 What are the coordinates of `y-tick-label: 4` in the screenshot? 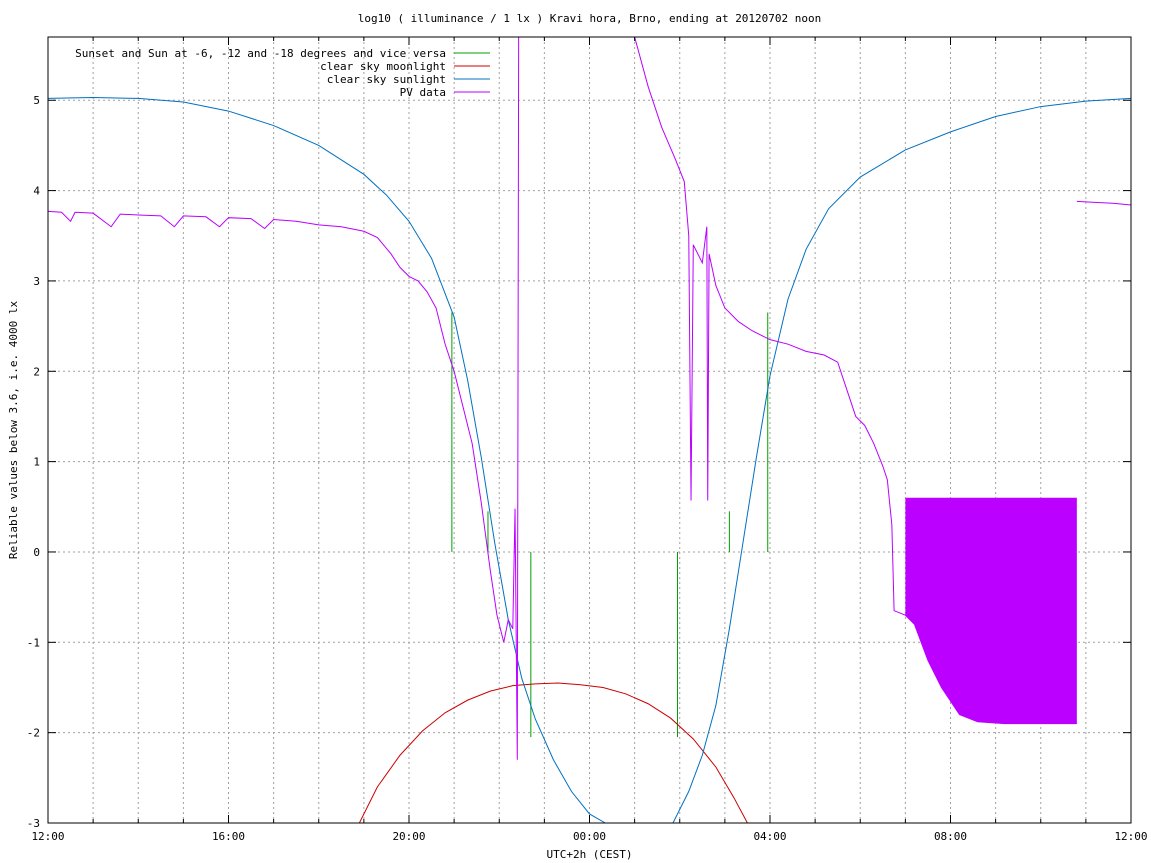 It's located at (36, 191).